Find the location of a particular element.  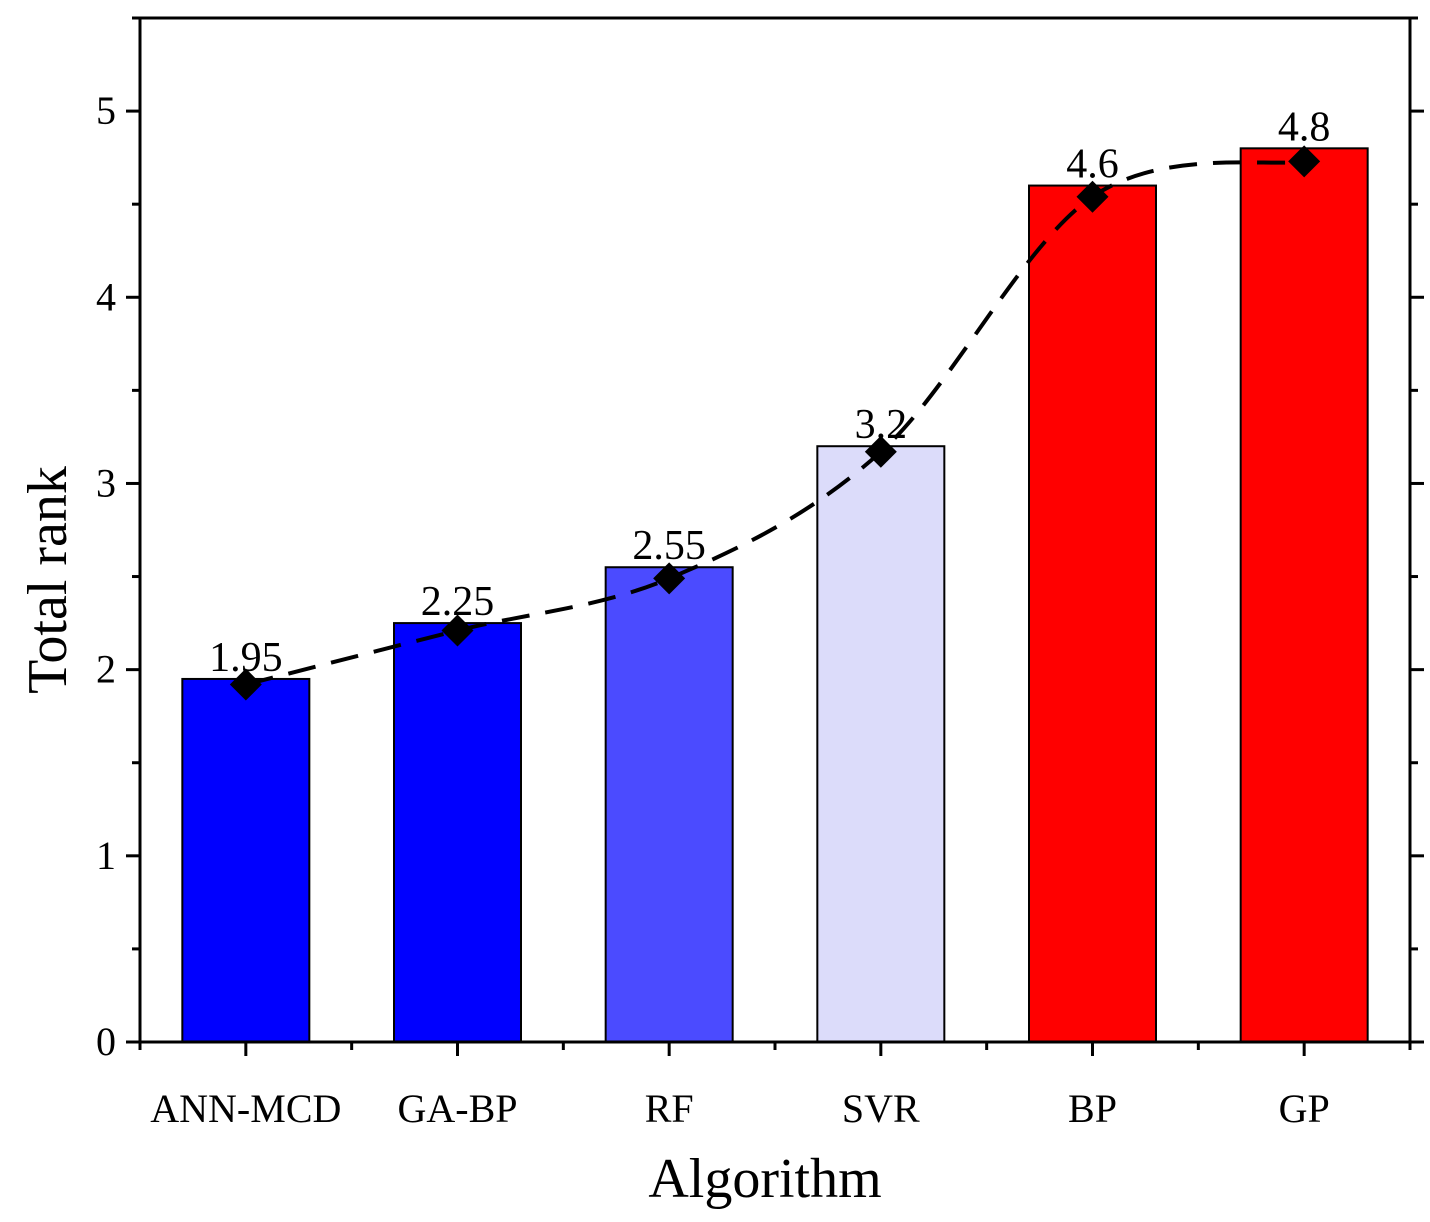

y-tick-label: 3 is located at coordinates (106, 482).